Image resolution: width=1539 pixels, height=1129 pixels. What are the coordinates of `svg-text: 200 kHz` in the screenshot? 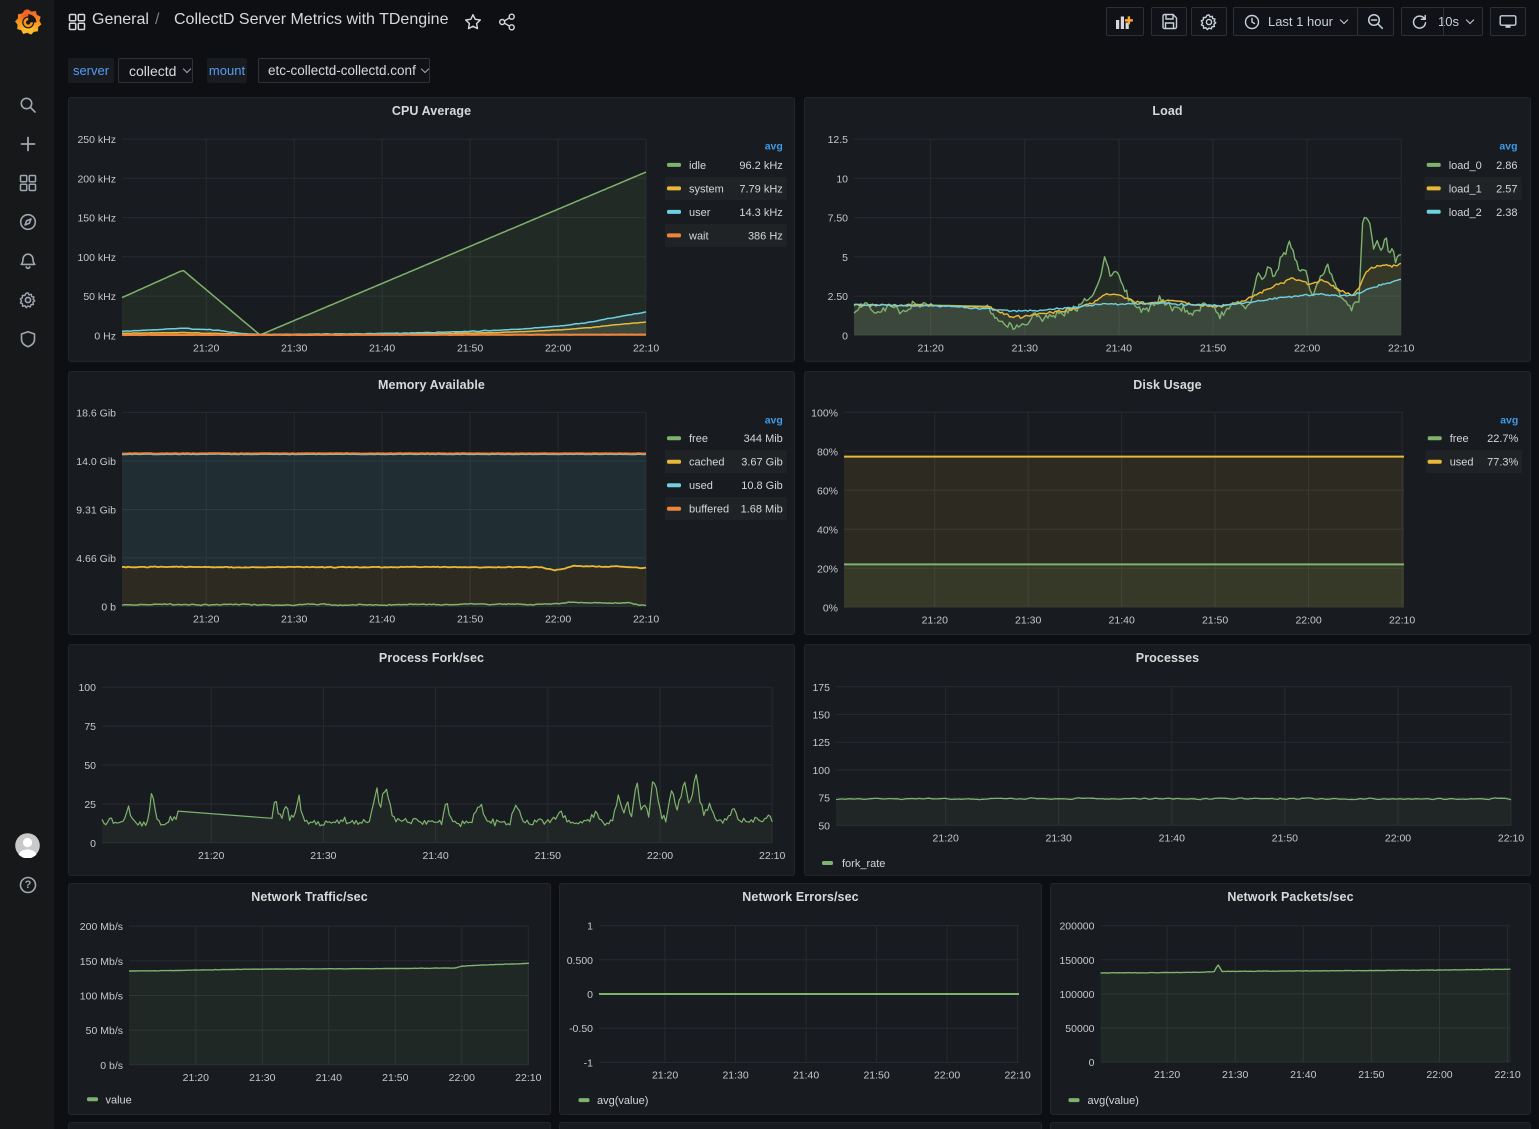 It's located at (96, 179).